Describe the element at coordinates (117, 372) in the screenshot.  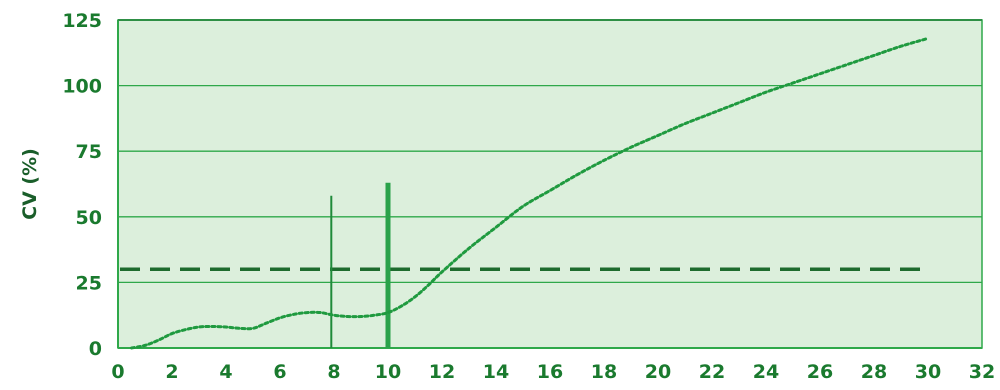
I see `x-tick-label-0: 0` at that location.